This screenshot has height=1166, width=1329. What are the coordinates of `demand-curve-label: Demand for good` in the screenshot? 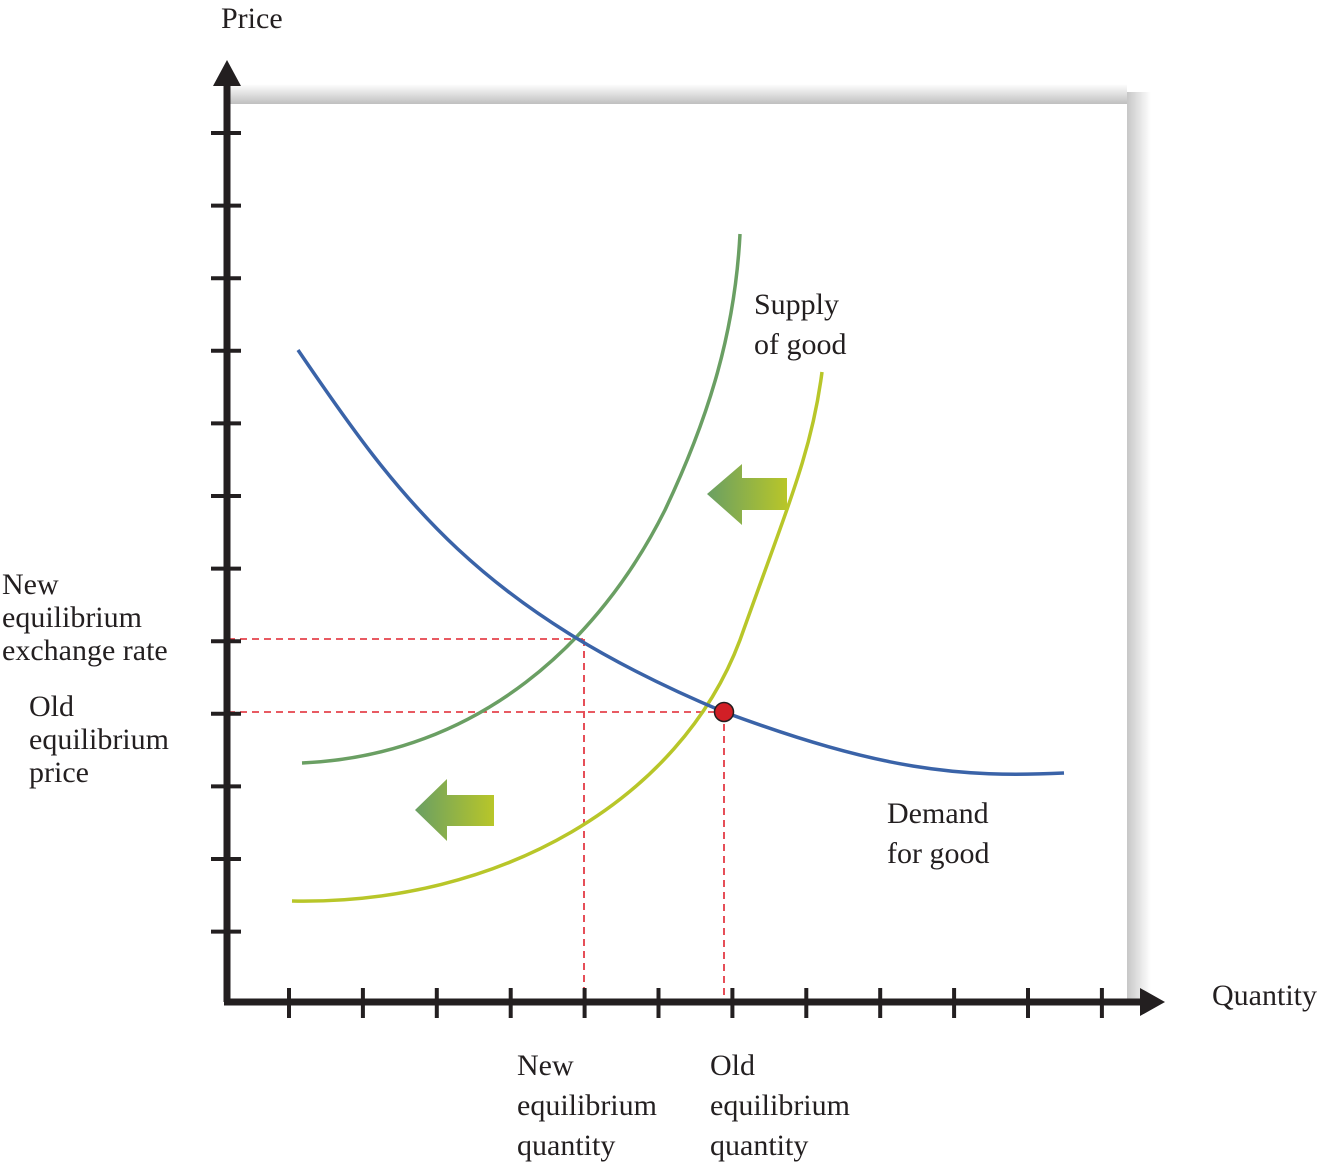 It's located at (938, 833).